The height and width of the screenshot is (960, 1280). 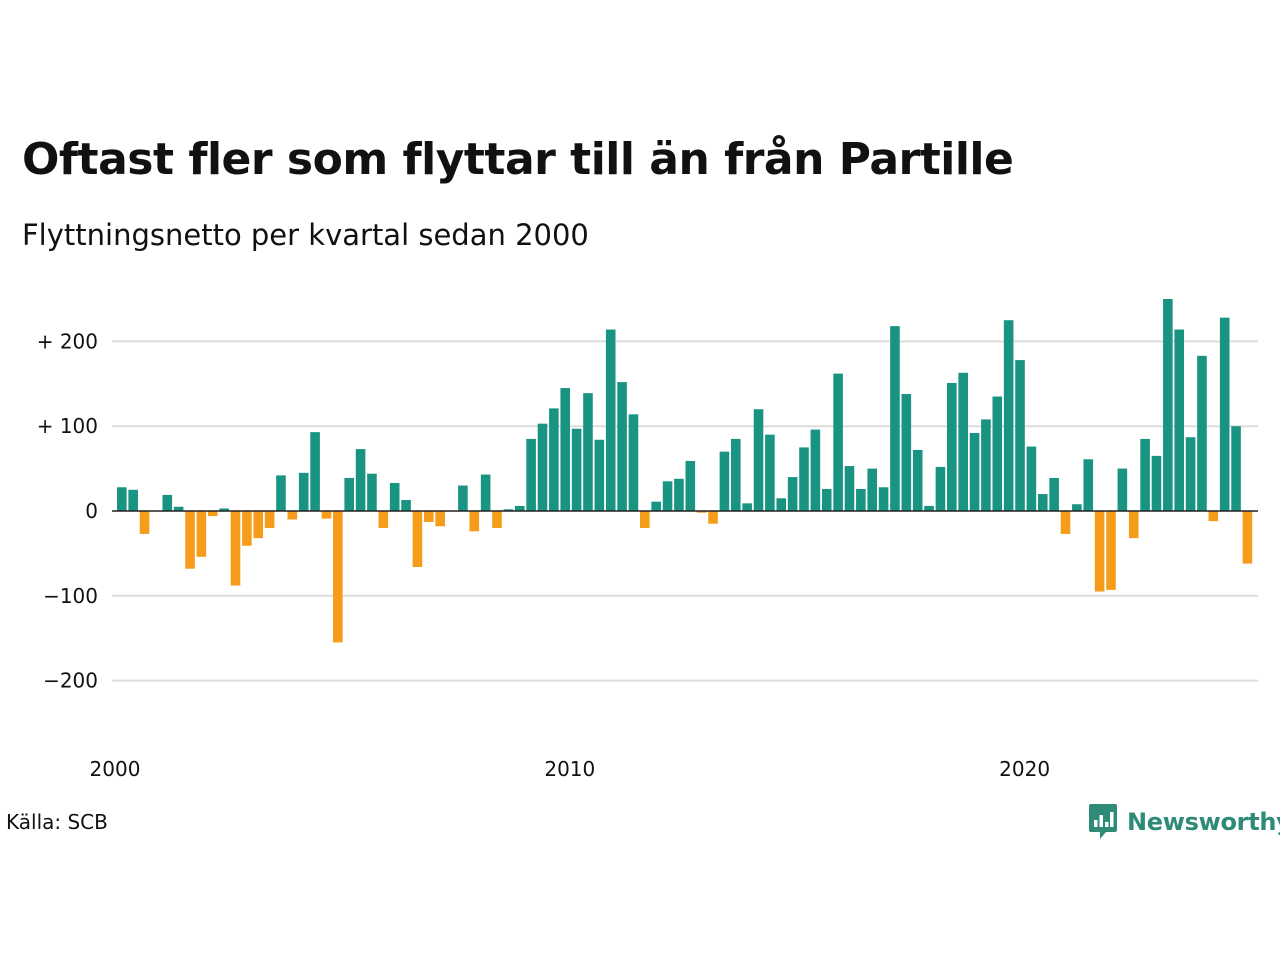 I want to click on newsworthy-logo-icon, so click(x=1103, y=821).